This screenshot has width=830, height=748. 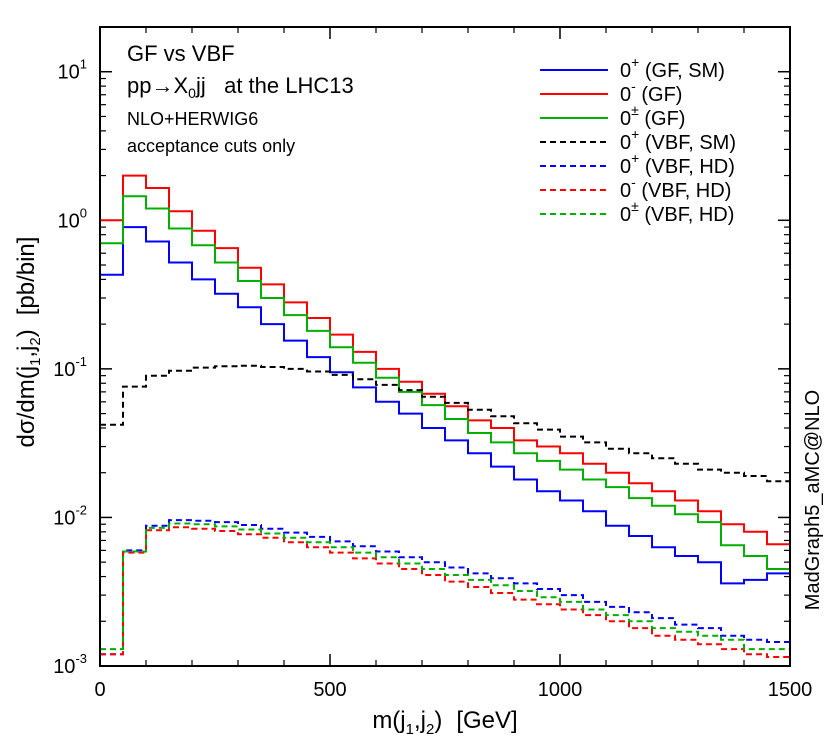 I want to click on series-vbf-hd-pm, so click(x=445, y=586).